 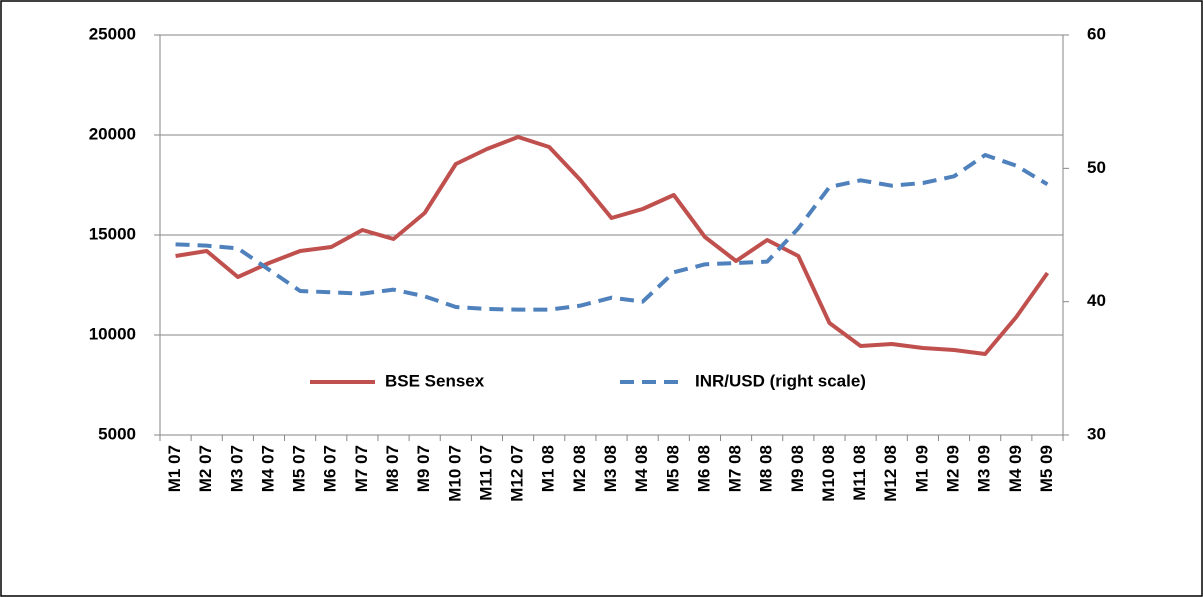 I want to click on y-tick-label: 15000, so click(x=112, y=233).